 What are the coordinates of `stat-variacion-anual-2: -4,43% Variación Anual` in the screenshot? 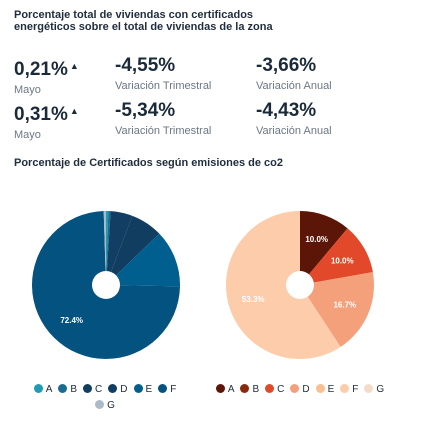 It's located at (294, 119).